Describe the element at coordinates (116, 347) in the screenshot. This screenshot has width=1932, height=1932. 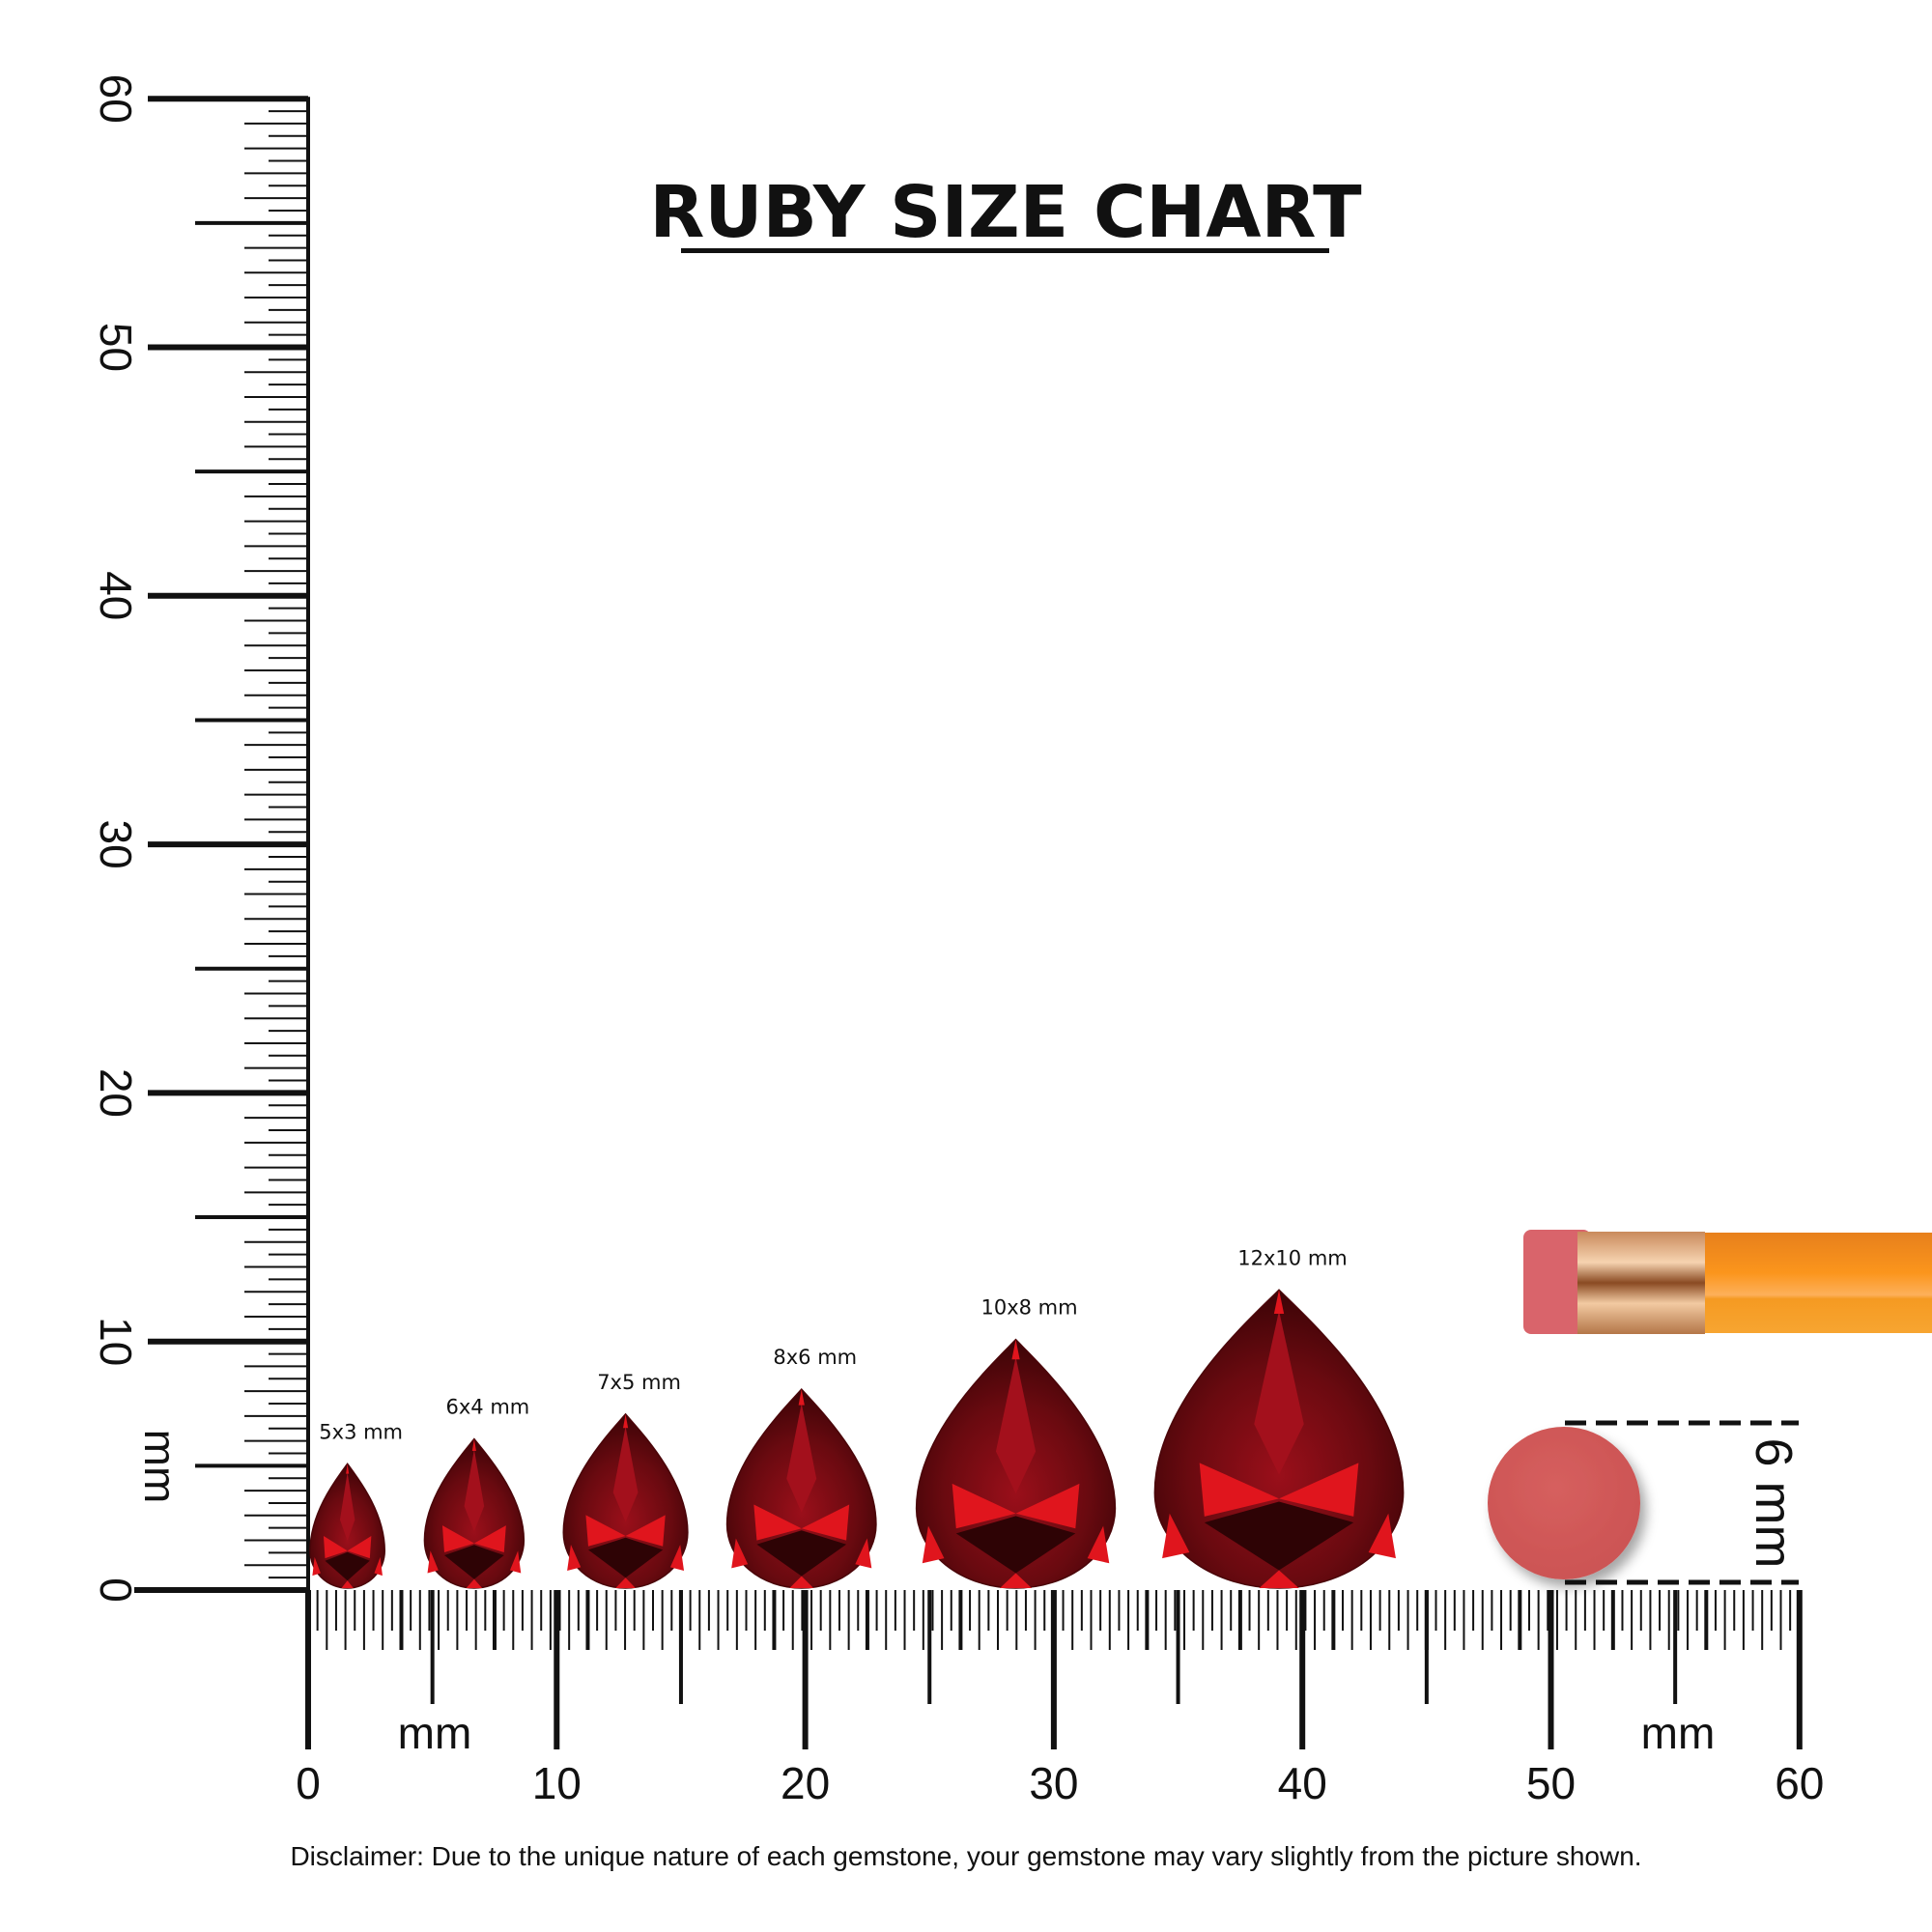
I see `vertical-ruler-label: 50` at that location.